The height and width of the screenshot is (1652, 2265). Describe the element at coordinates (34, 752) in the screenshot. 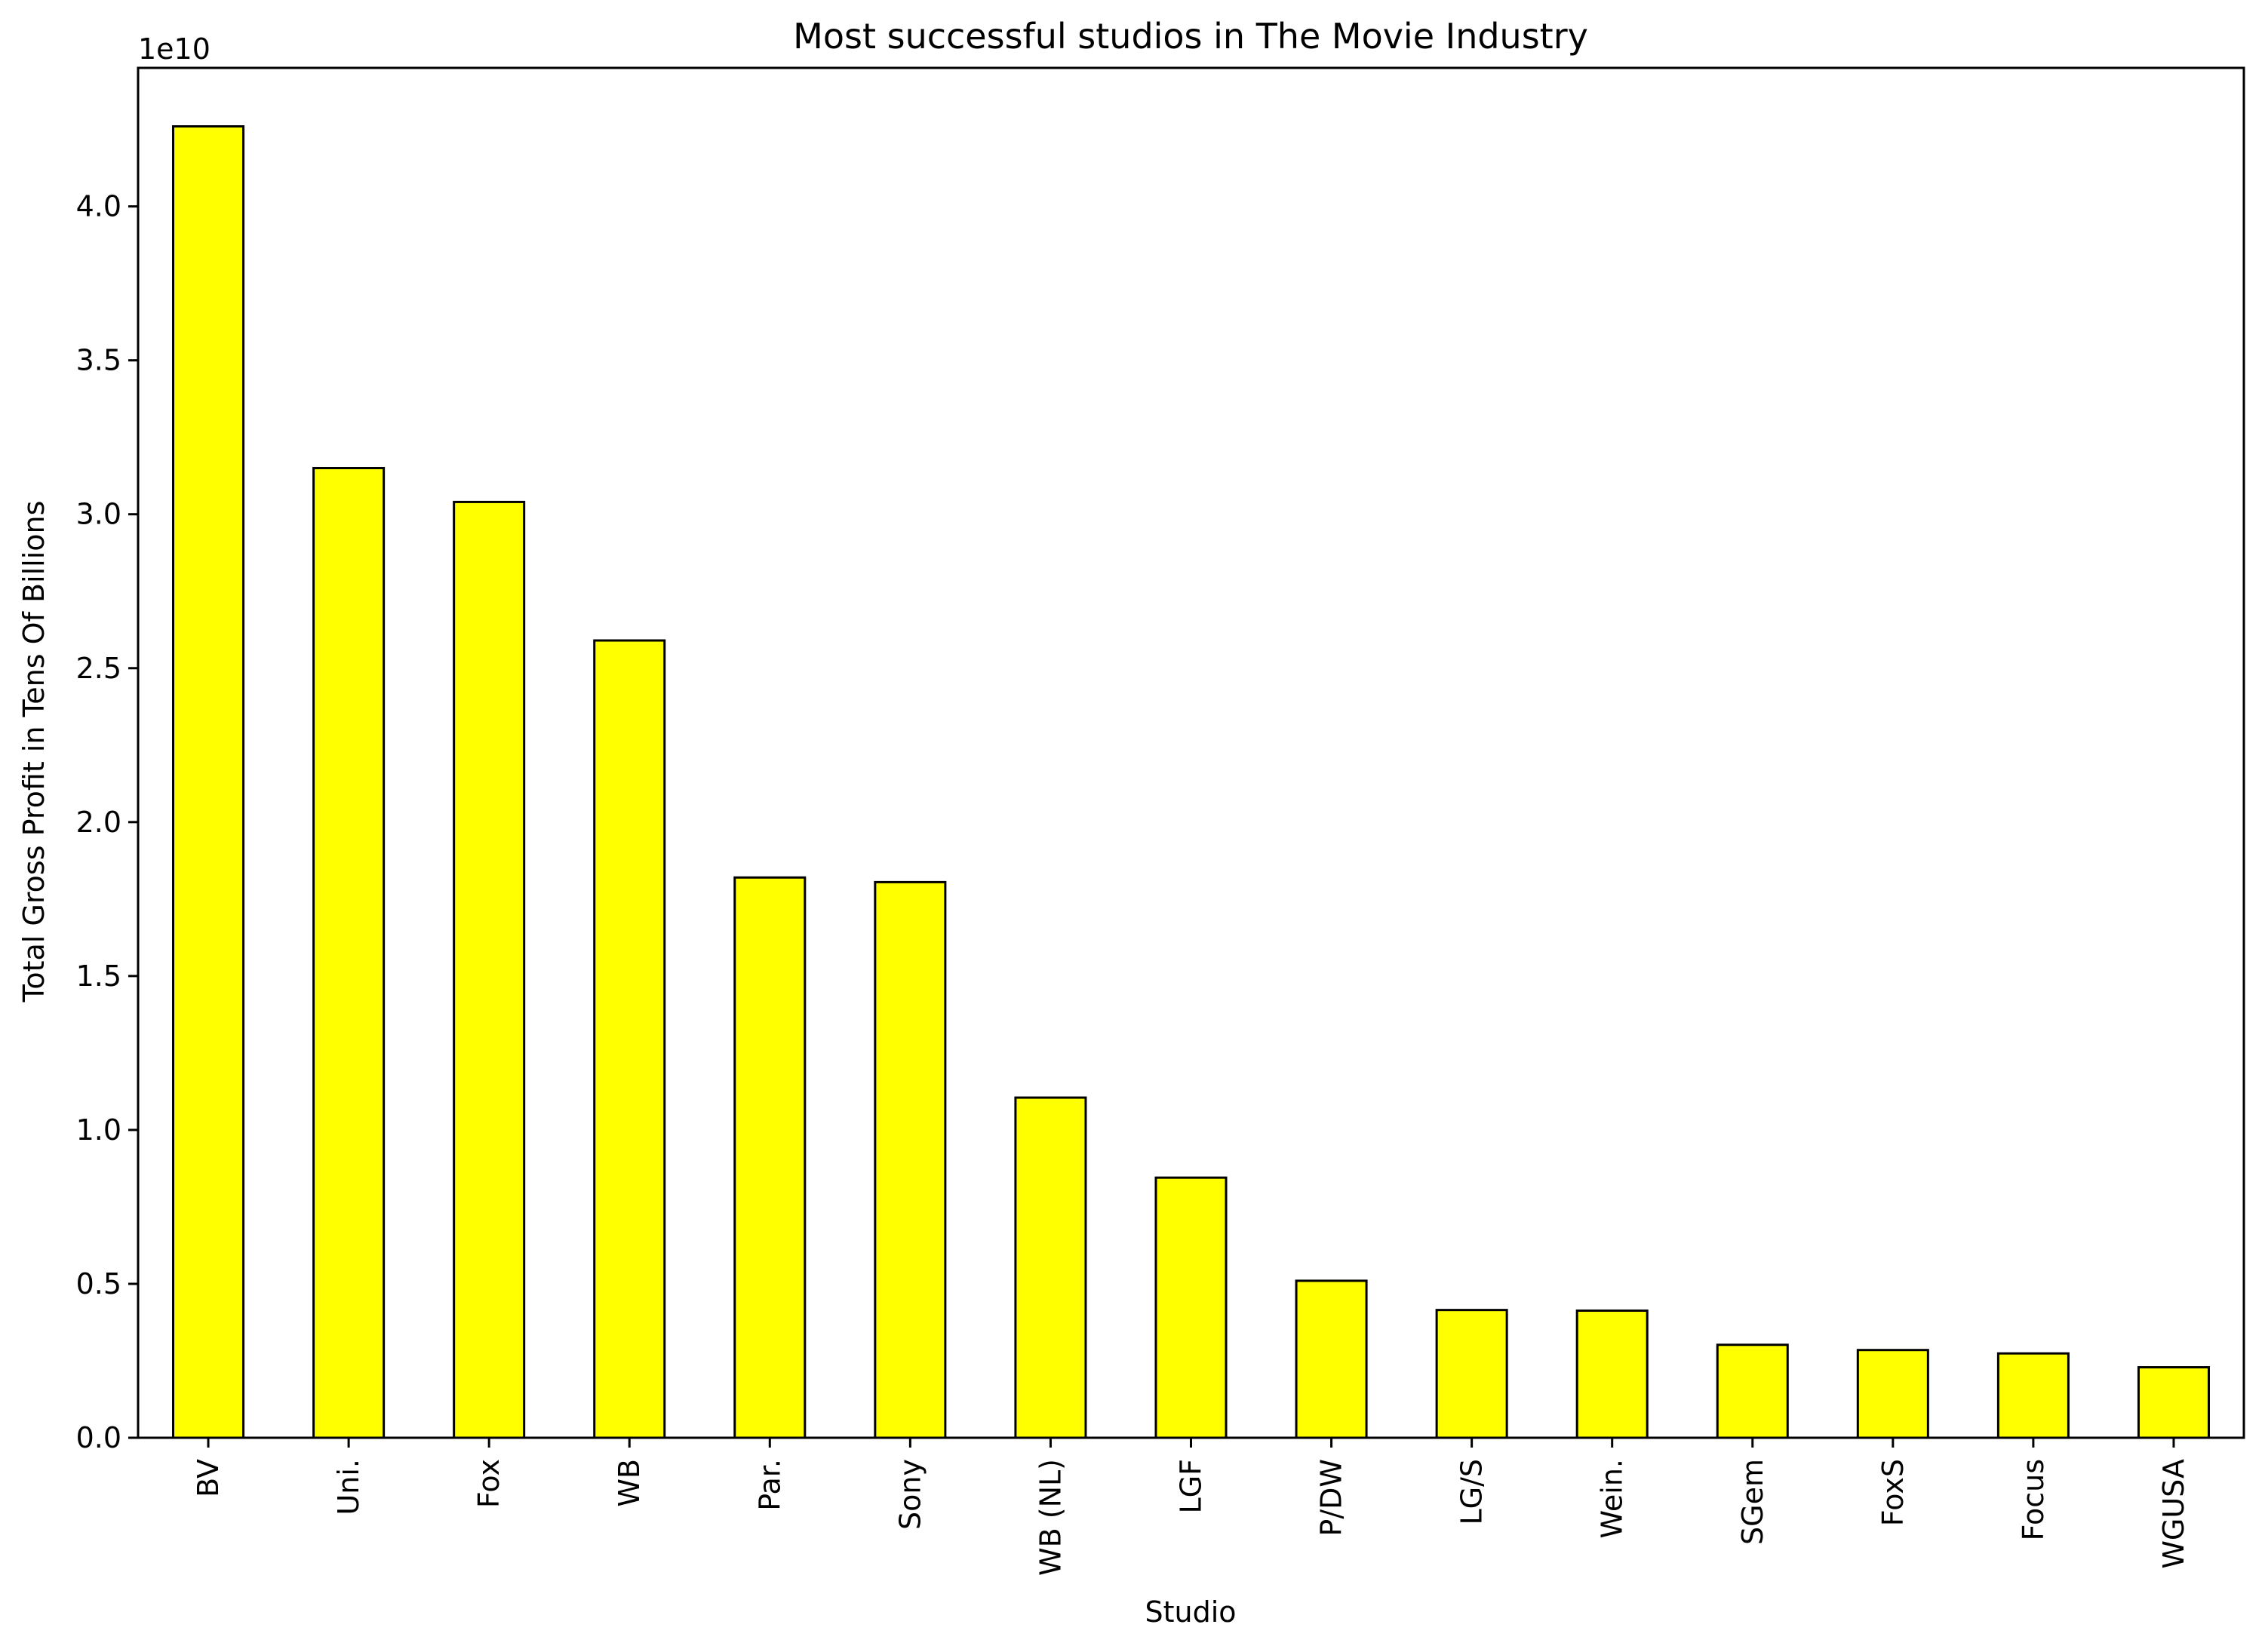

I see `y-axis-label: Total Gross Profit in Tens Of Billions` at that location.